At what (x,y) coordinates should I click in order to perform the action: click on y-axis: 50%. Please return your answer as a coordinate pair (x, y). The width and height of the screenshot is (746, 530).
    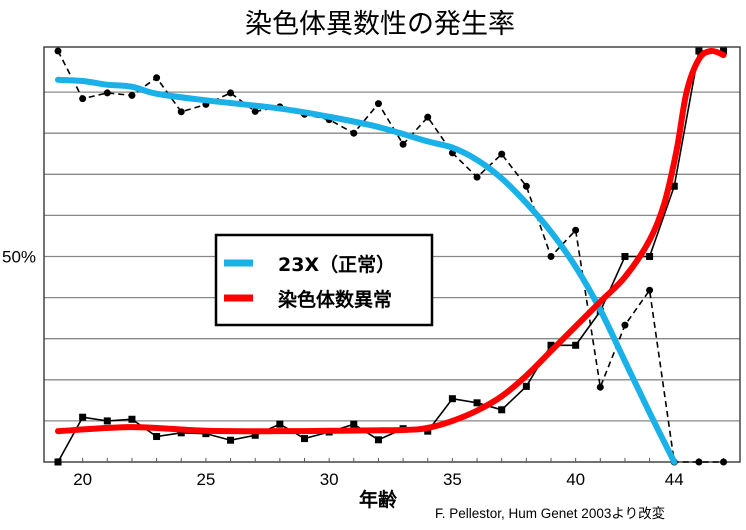
    Looking at the image, I should click on (19, 257).